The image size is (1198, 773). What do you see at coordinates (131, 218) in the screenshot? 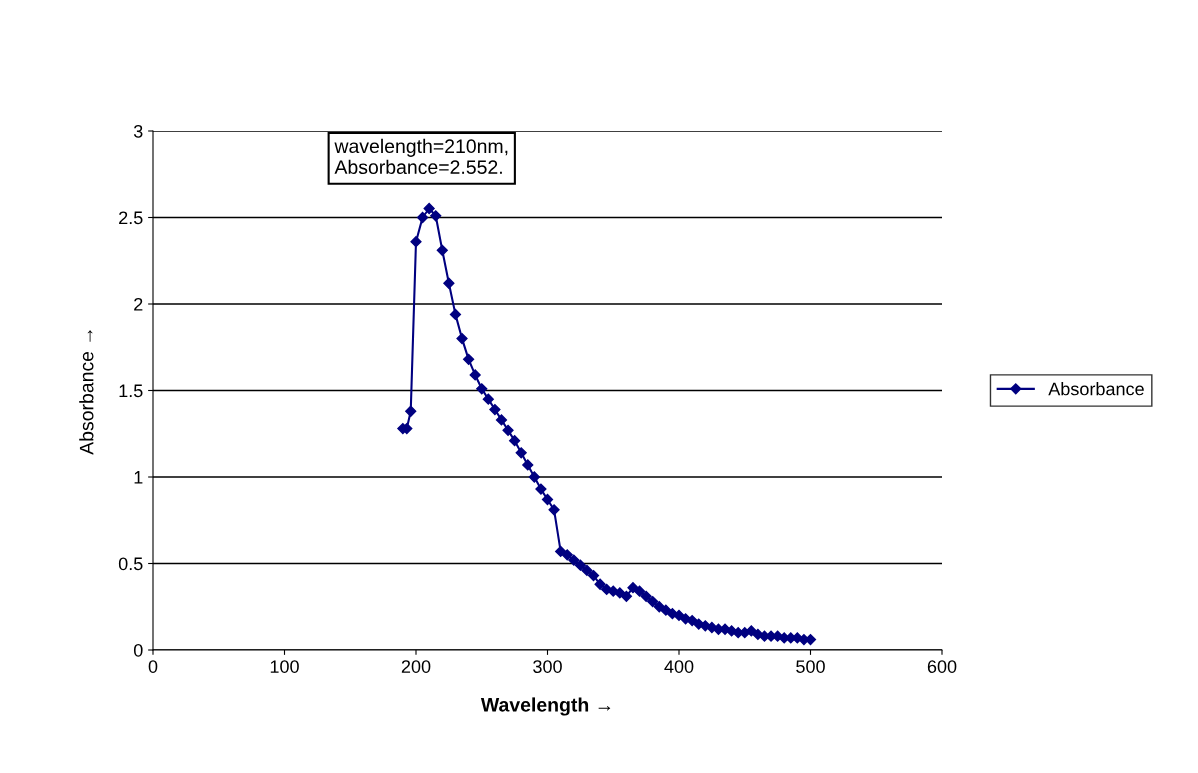
I see `y-tick-label: 2.5` at bounding box center [131, 218].